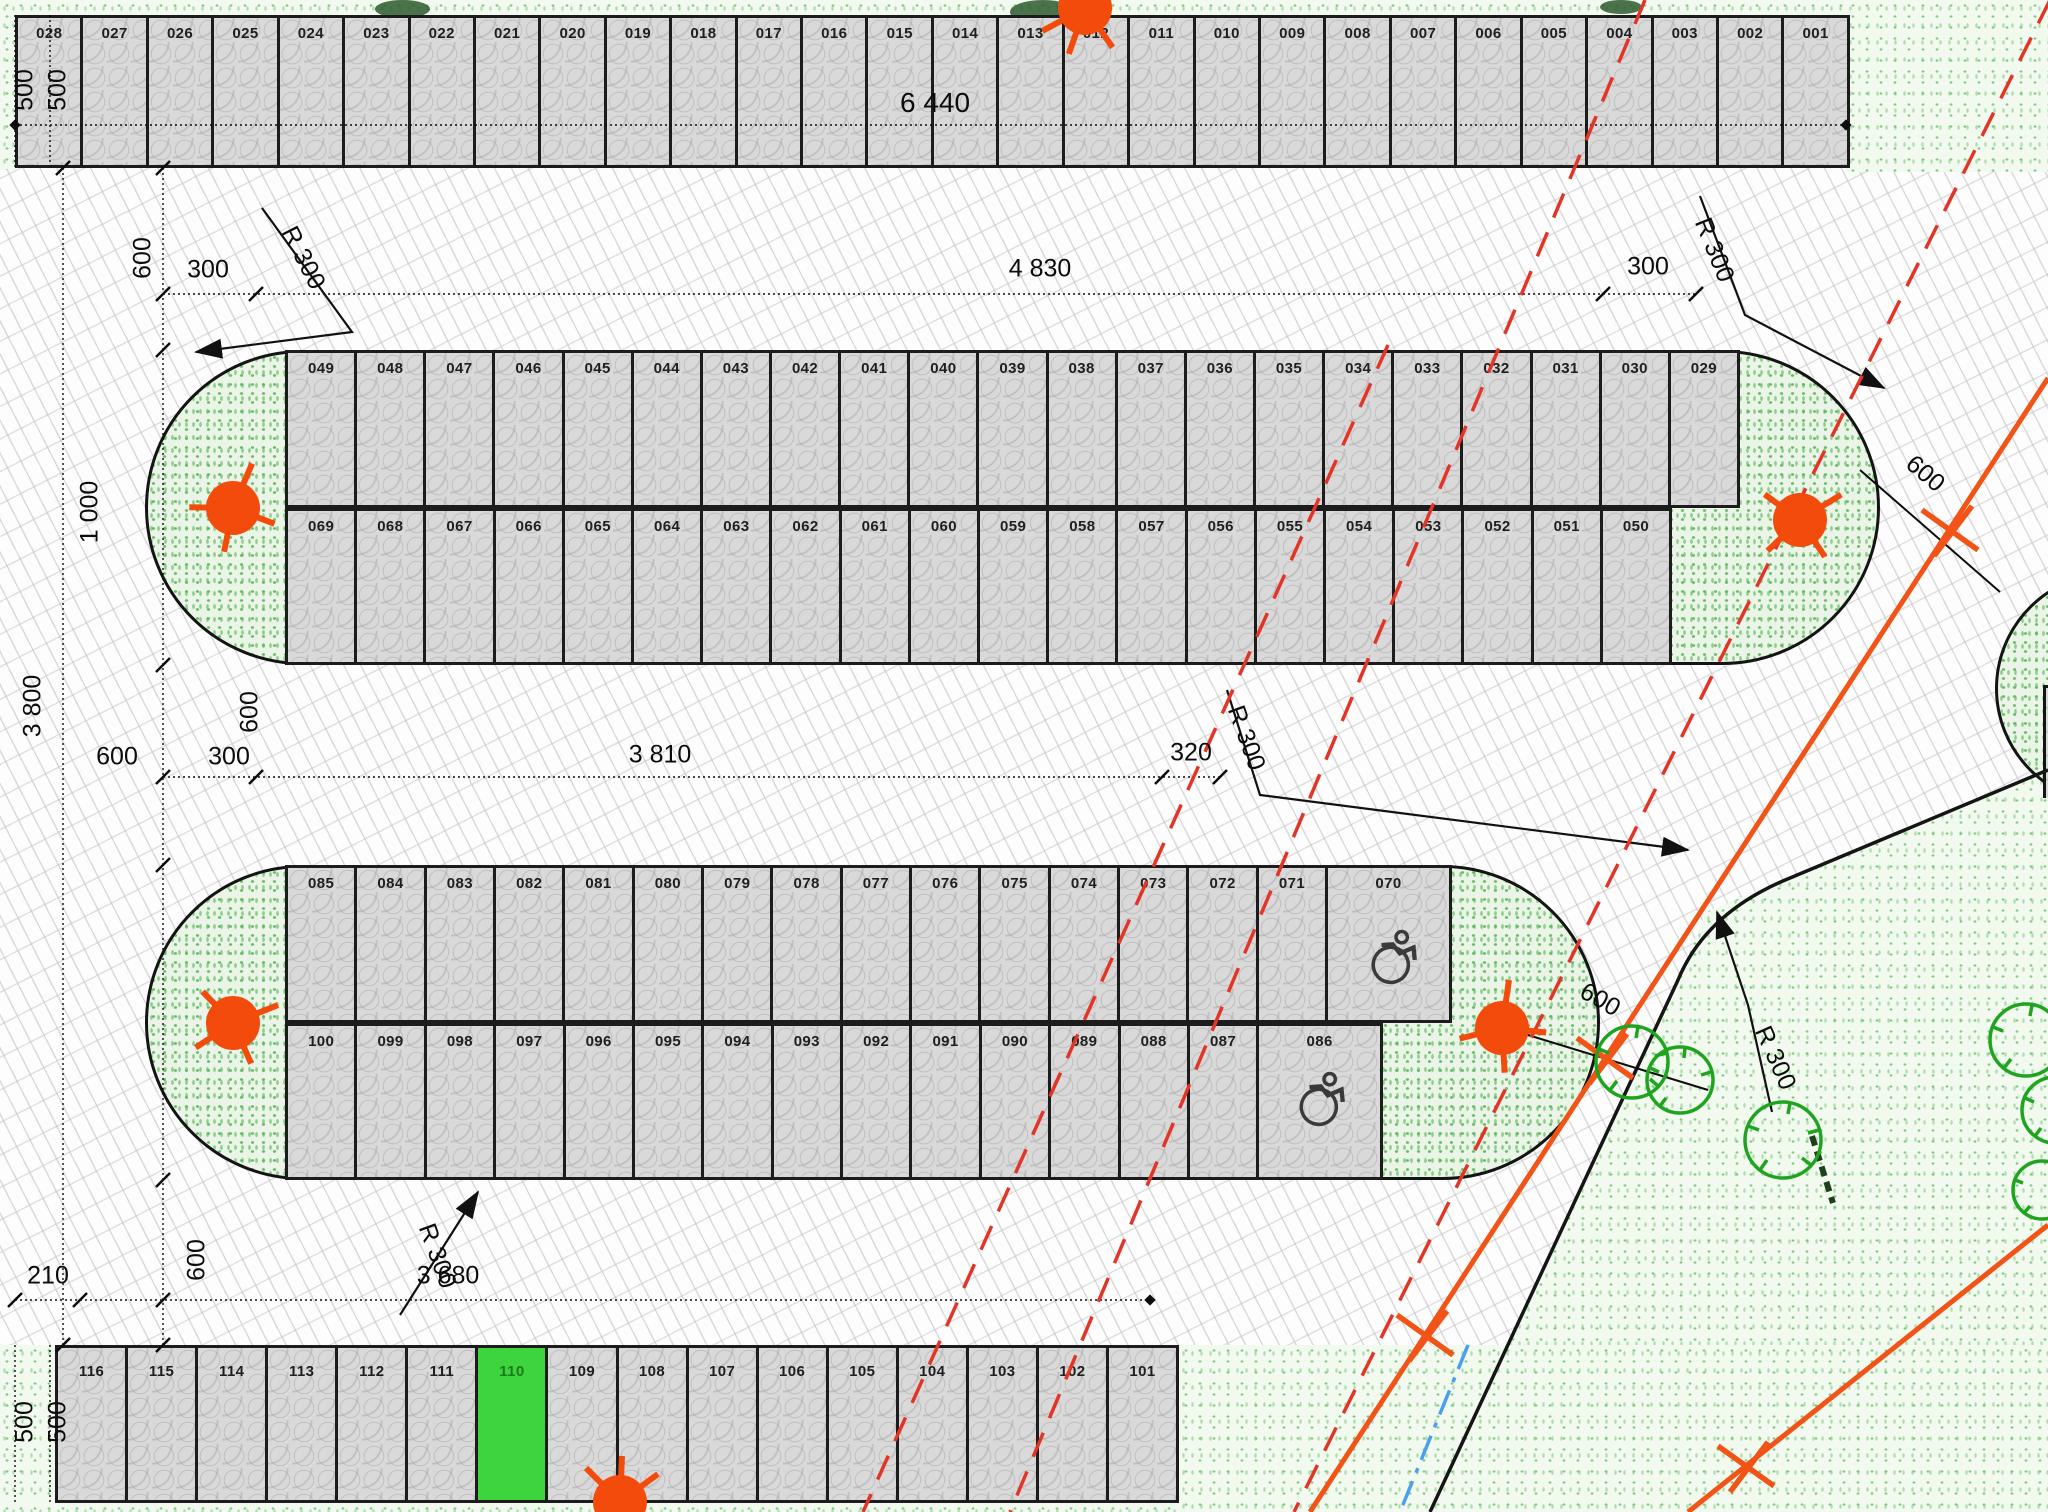  What do you see at coordinates (1318, 1101) in the screenshot?
I see `stall-086: 086` at bounding box center [1318, 1101].